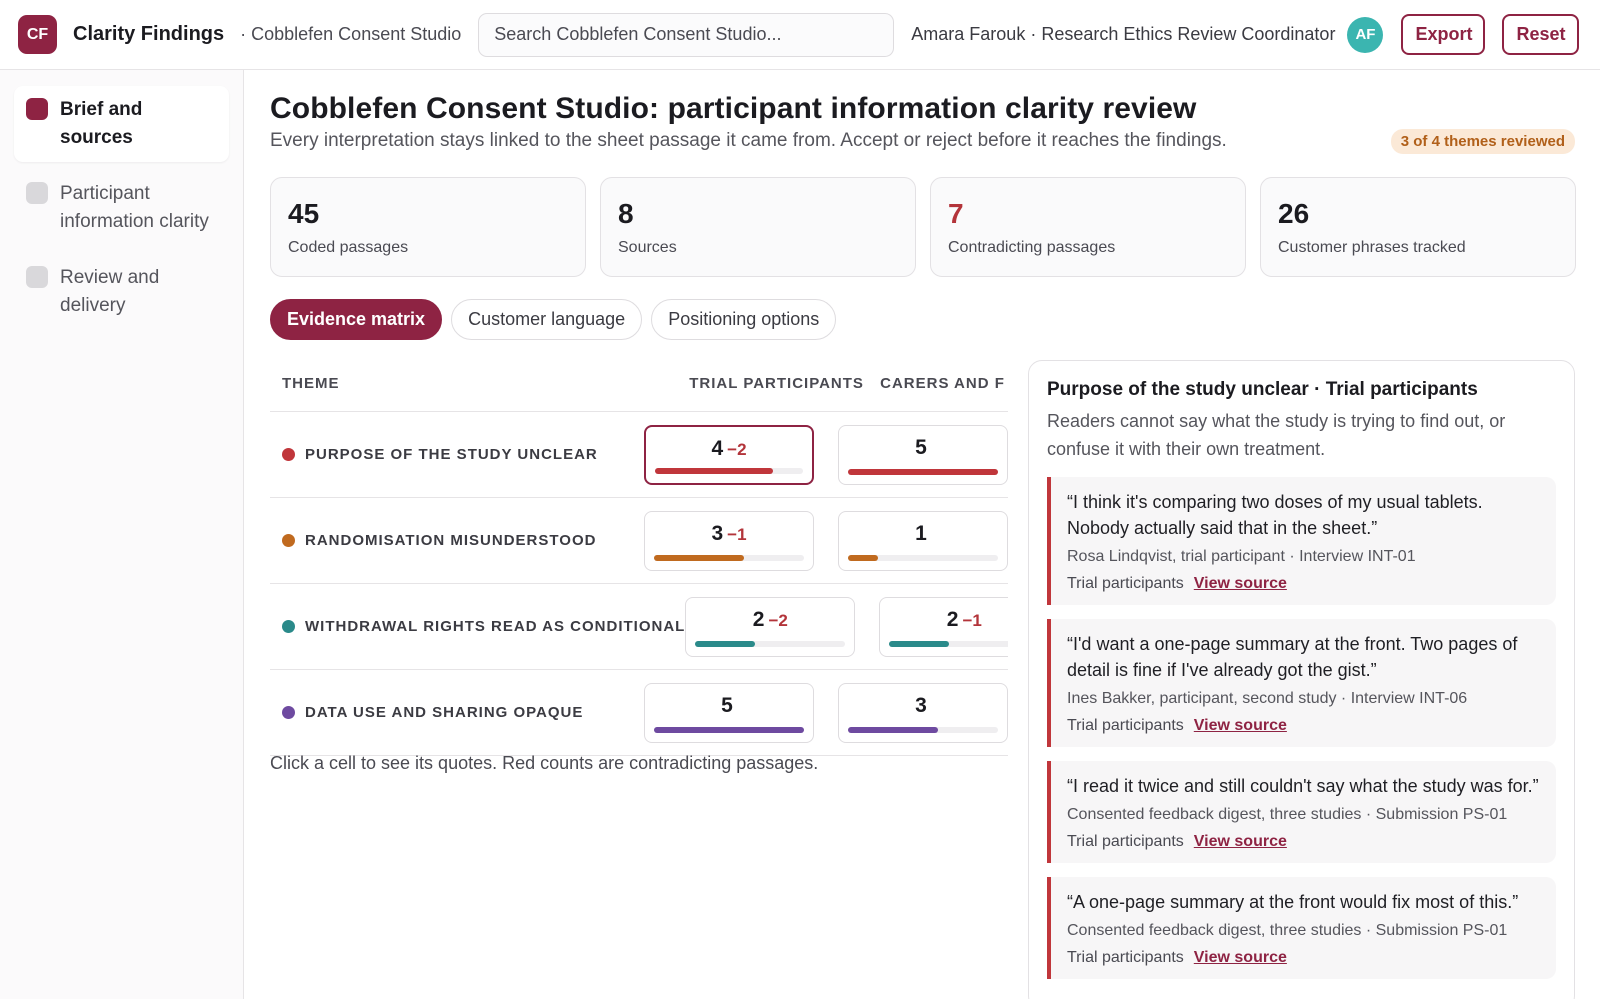 Image resolution: width=1600 pixels, height=999 pixels. Describe the element at coordinates (744, 319) in the screenshot. I see `tab-positioning-options: Positioning options` at that location.